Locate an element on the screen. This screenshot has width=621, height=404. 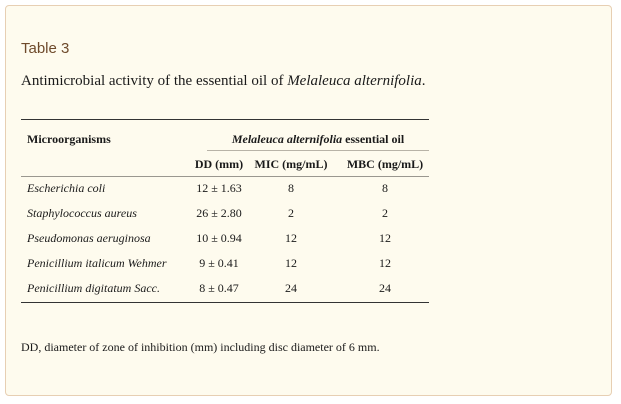
table-row: Staphylococcus aureus 26 ± 2.80 2 2 is located at coordinates (225, 213).